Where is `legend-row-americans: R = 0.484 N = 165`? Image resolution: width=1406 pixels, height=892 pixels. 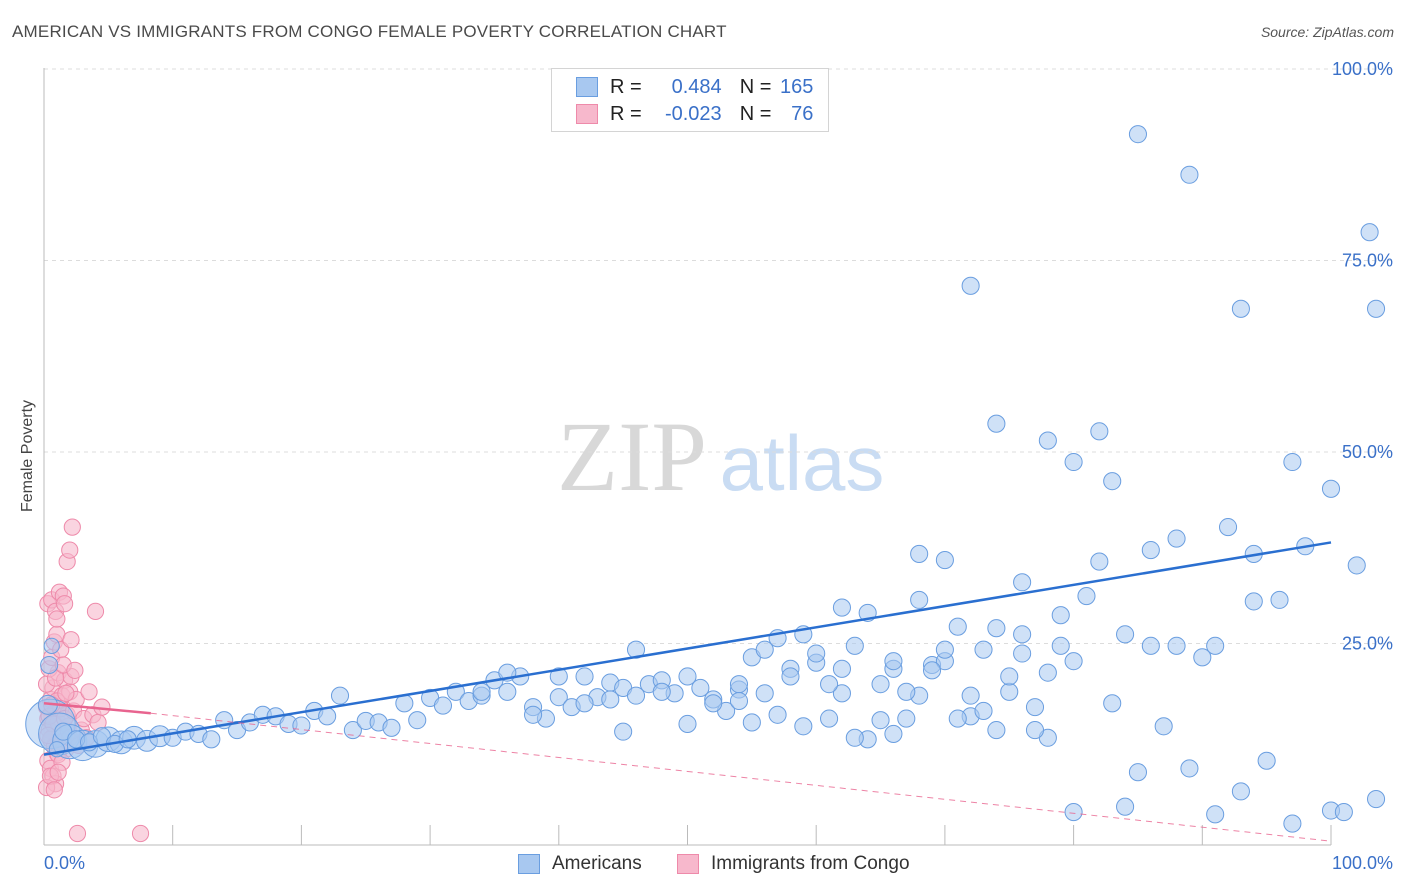 legend-row-americans: R = 0.484 N = 165 is located at coordinates (694, 87).